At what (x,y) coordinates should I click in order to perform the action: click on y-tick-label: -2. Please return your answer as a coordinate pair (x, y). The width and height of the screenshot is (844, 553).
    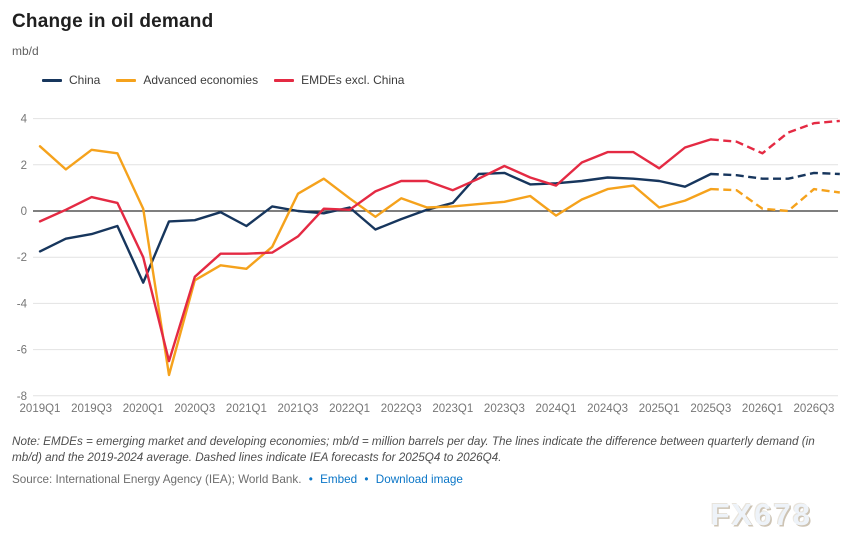
    Looking at the image, I should click on (22, 258).